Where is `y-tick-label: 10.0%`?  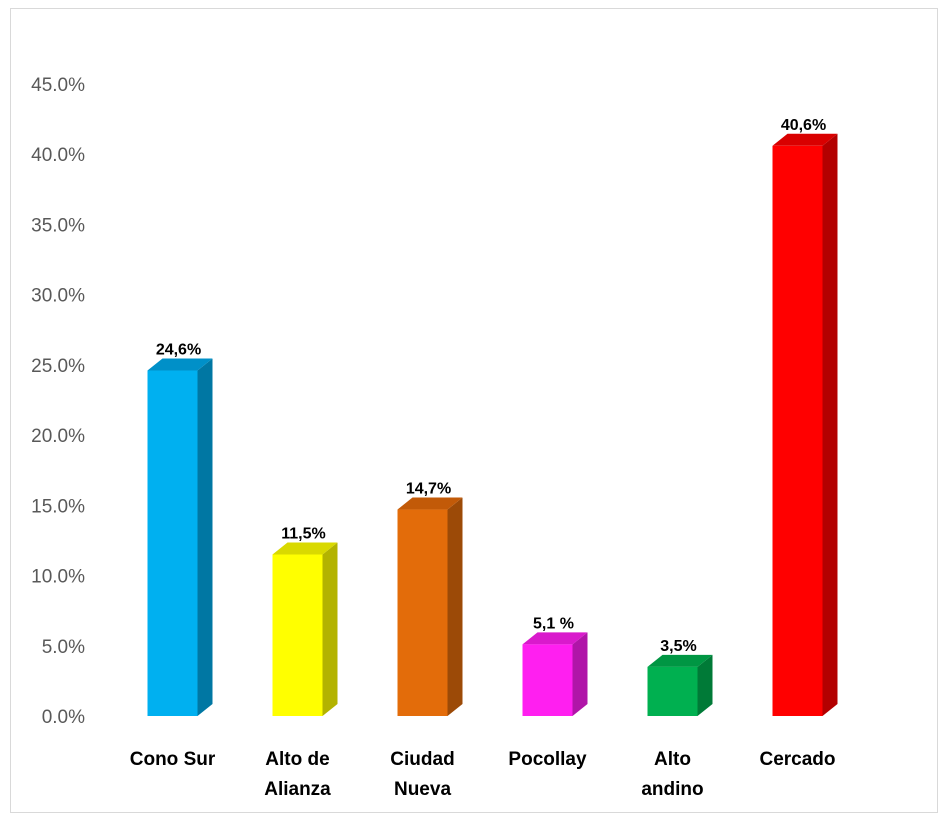
y-tick-label: 10.0% is located at coordinates (58, 577).